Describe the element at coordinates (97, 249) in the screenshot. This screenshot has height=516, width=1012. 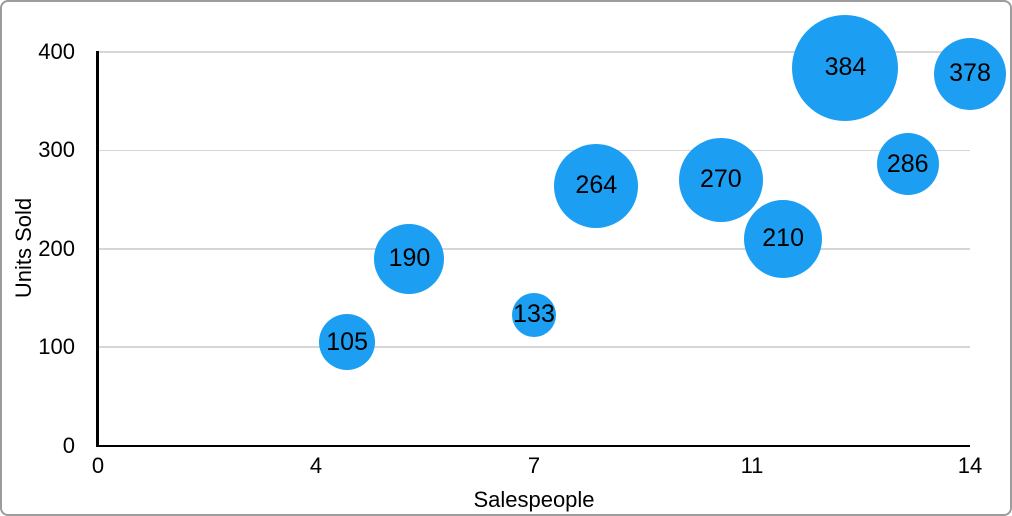
I see `y-axis-line` at that location.